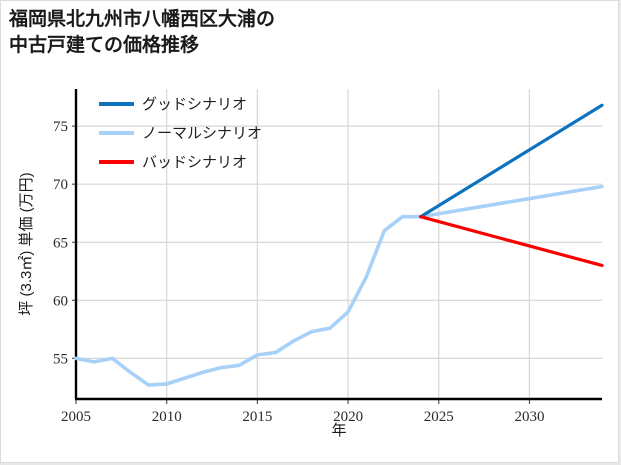 This screenshot has width=621, height=465. I want to click on legend-label-0: グッドシナリオ, so click(194, 104).